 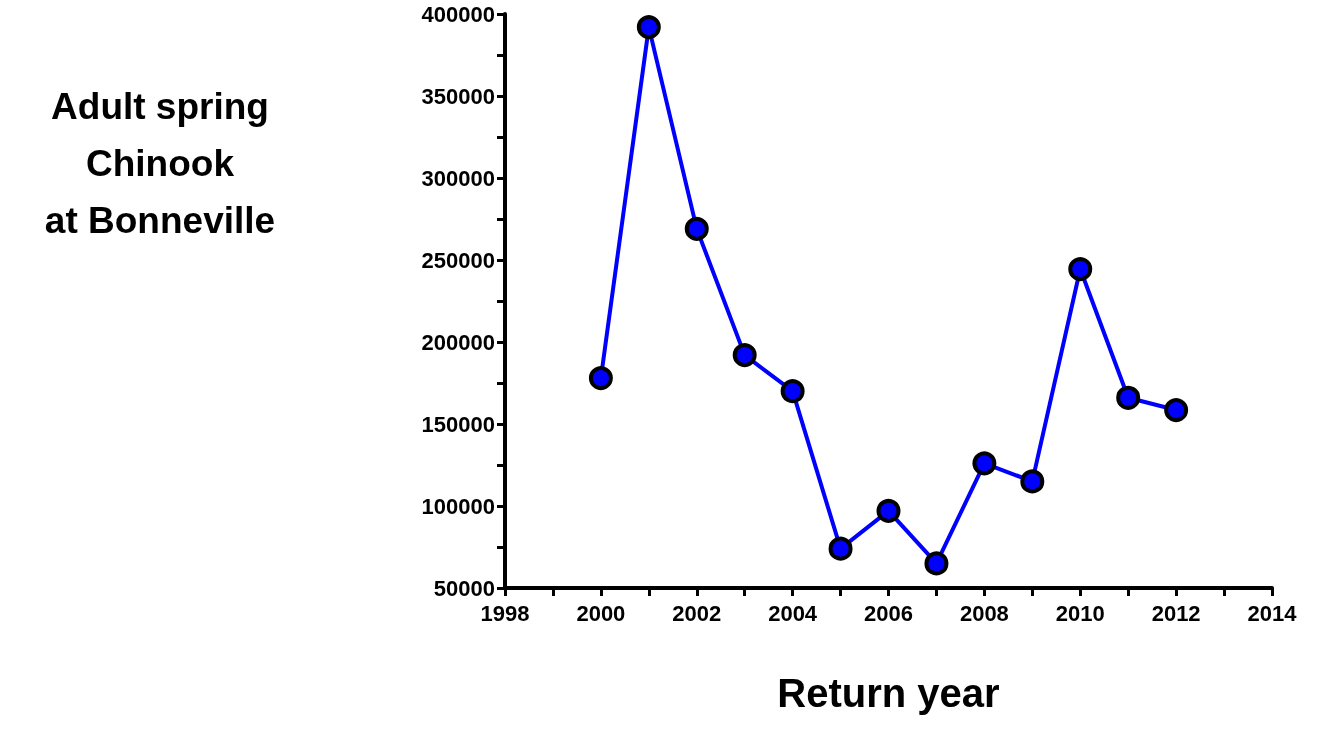 I want to click on x-tick-label: 2002, so click(x=697, y=613).